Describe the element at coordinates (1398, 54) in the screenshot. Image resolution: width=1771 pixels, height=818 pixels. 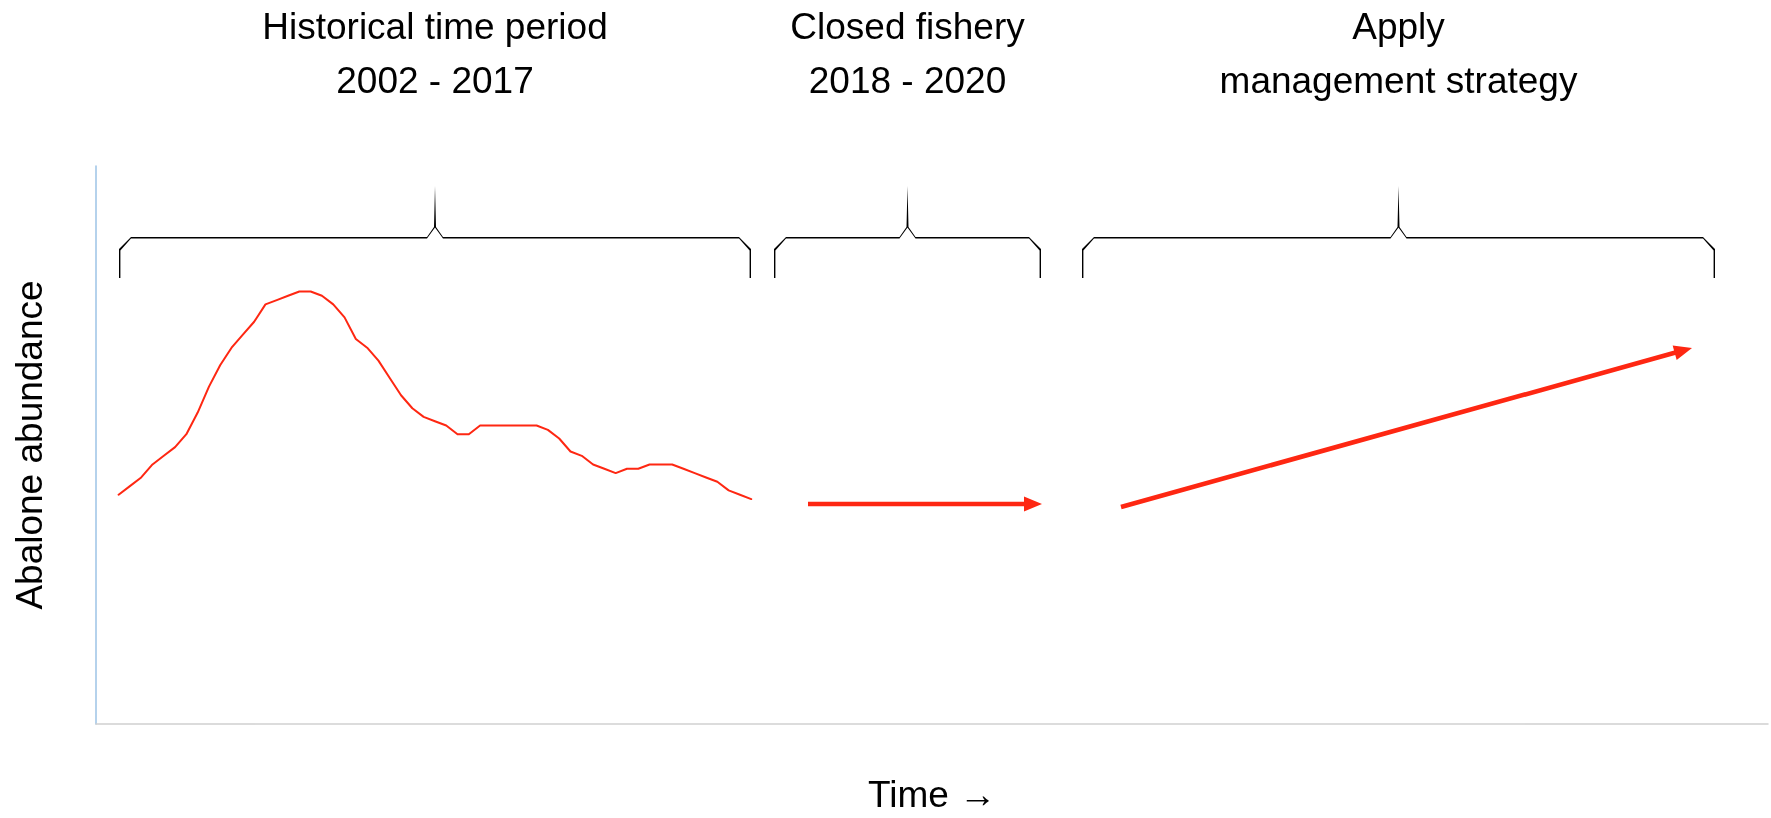
I see `text: Apply management strategy` at that location.